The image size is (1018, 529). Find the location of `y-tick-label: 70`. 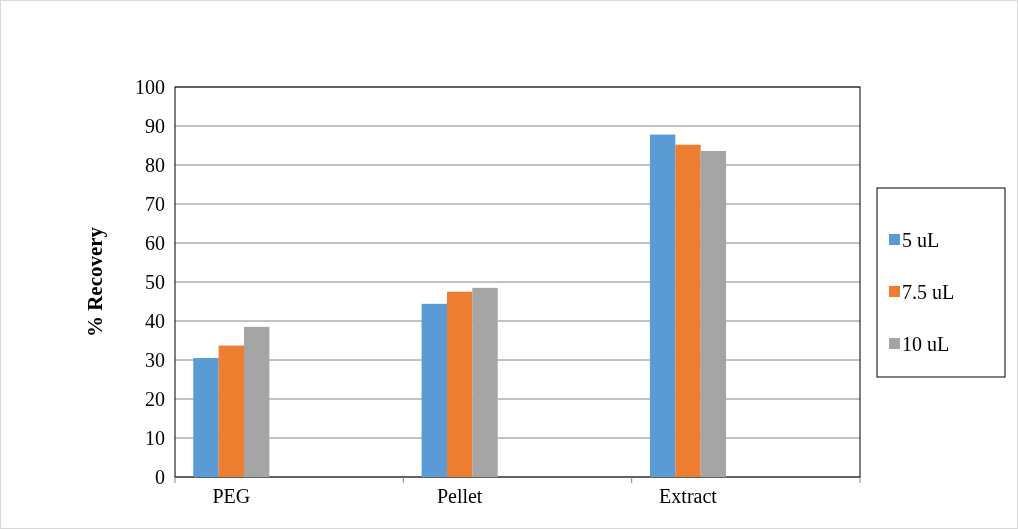

y-tick-label: 70 is located at coordinates (155, 204).